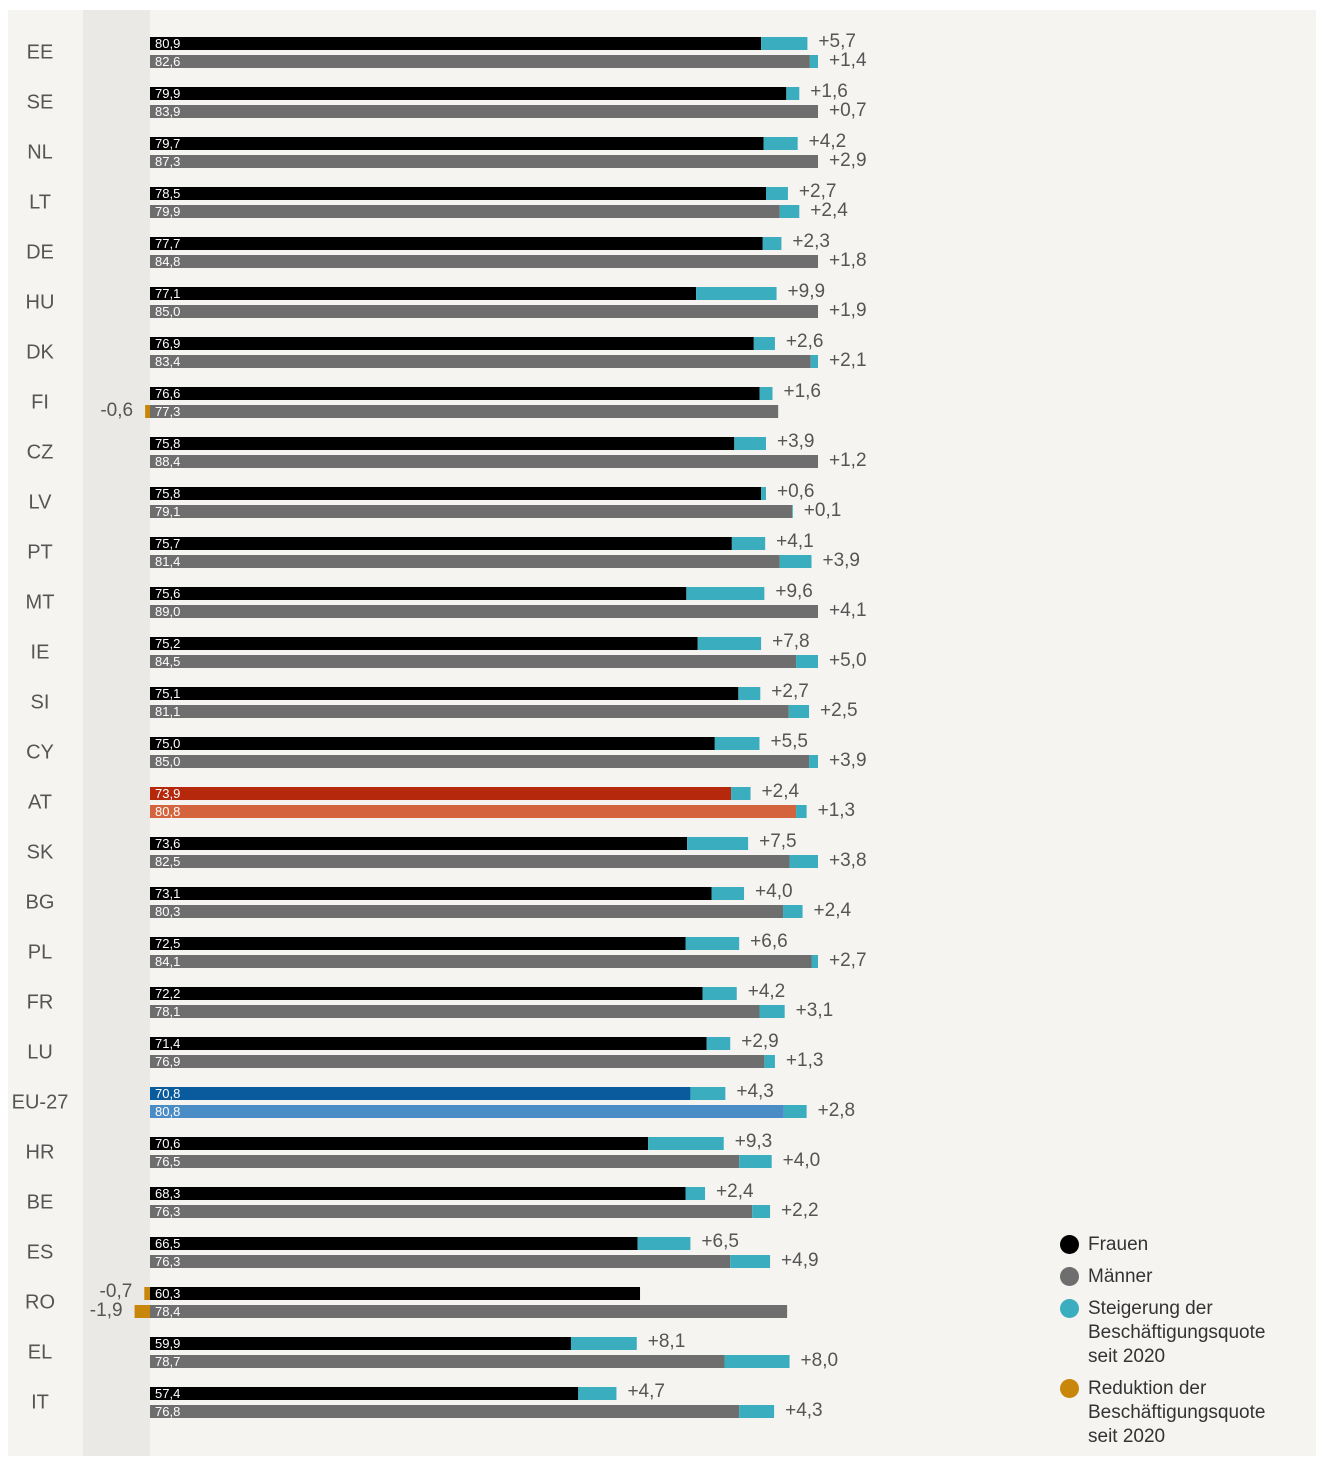  I want to click on value-label: 73,6, so click(167, 843).